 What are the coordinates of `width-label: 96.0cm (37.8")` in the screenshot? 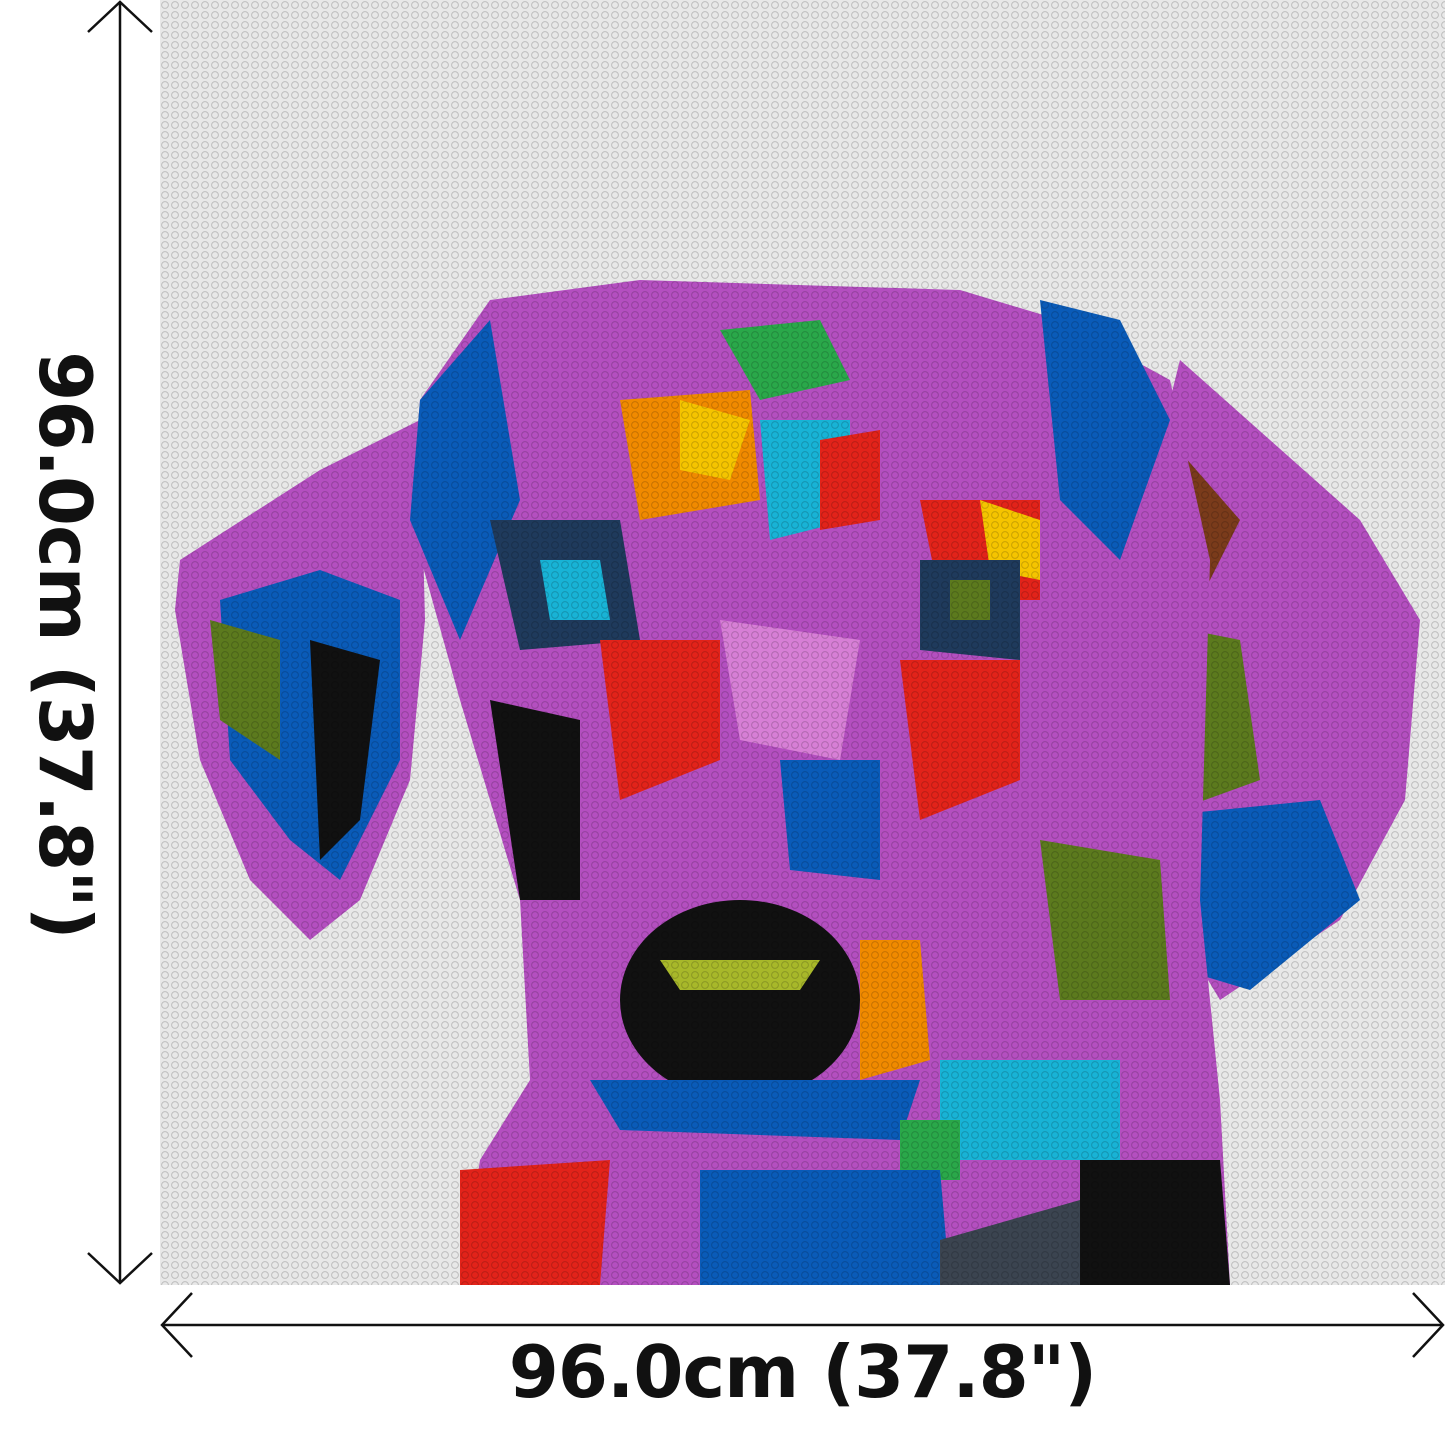 It's located at (802, 1372).